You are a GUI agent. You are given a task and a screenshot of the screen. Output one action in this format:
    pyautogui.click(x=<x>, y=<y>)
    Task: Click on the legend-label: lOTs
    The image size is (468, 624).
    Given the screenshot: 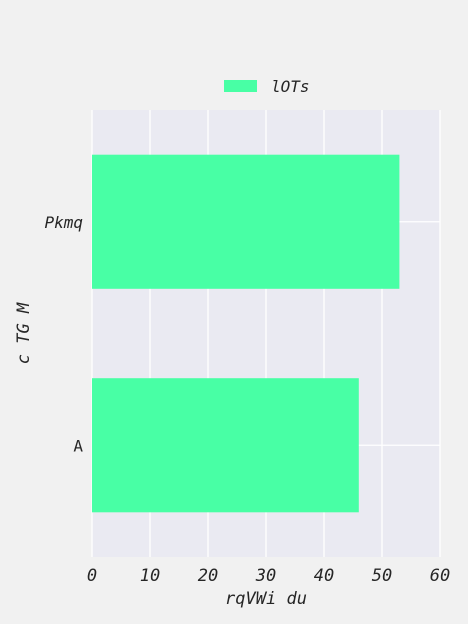 What is the action you would take?
    pyautogui.click(x=290, y=86)
    